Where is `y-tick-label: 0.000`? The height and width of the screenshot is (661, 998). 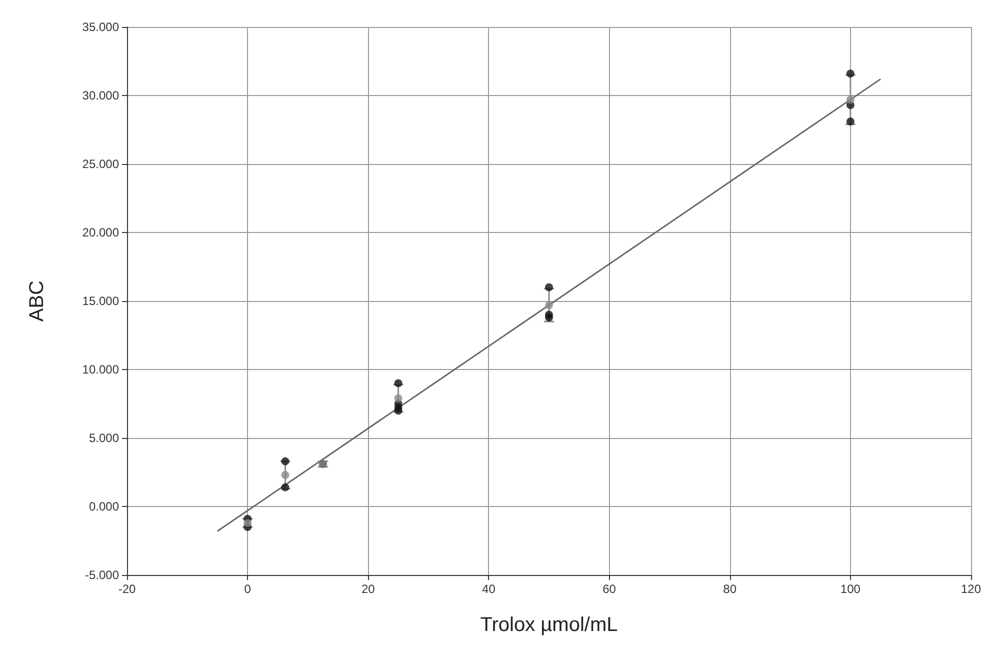
y-tick-label: 0.000 is located at coordinates (104, 507).